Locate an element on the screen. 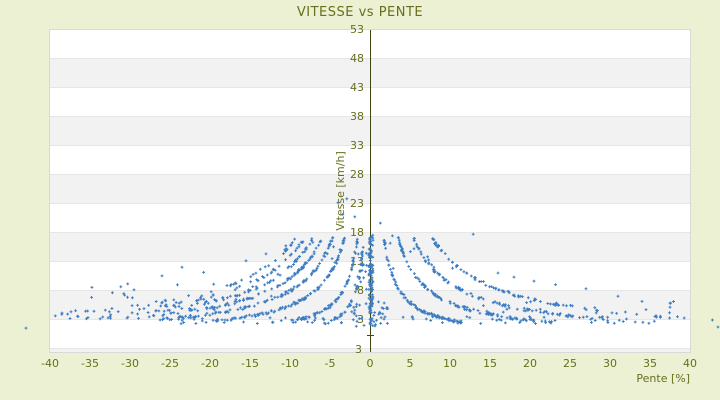 This screenshot has height=400, width=720. y-tick-label: 38 is located at coordinates (357, 116).